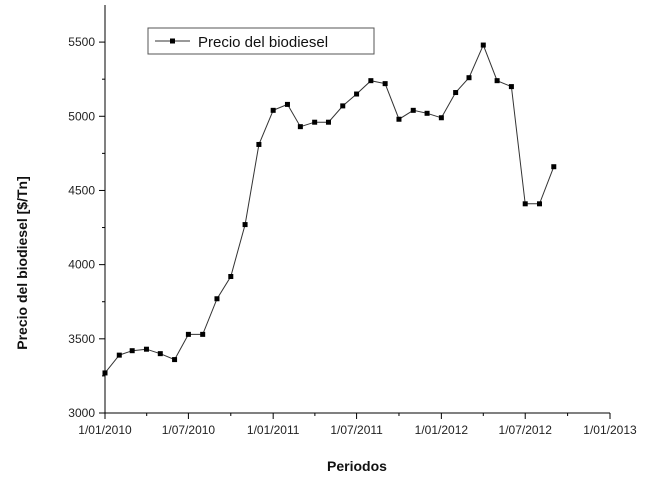 This screenshot has height=489, width=650. Describe the element at coordinates (189, 430) in the screenshot. I see `x-tick-label: 1/07/2010` at that location.